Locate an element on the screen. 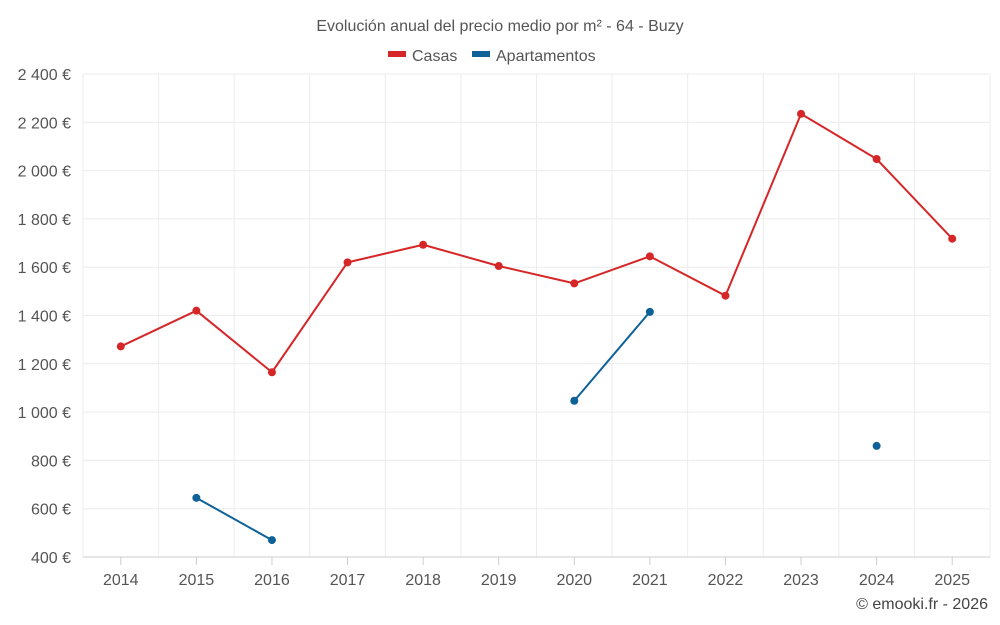 The height and width of the screenshot is (625, 1000). y-tick-label-1200: 1 200 € is located at coordinates (44, 365).